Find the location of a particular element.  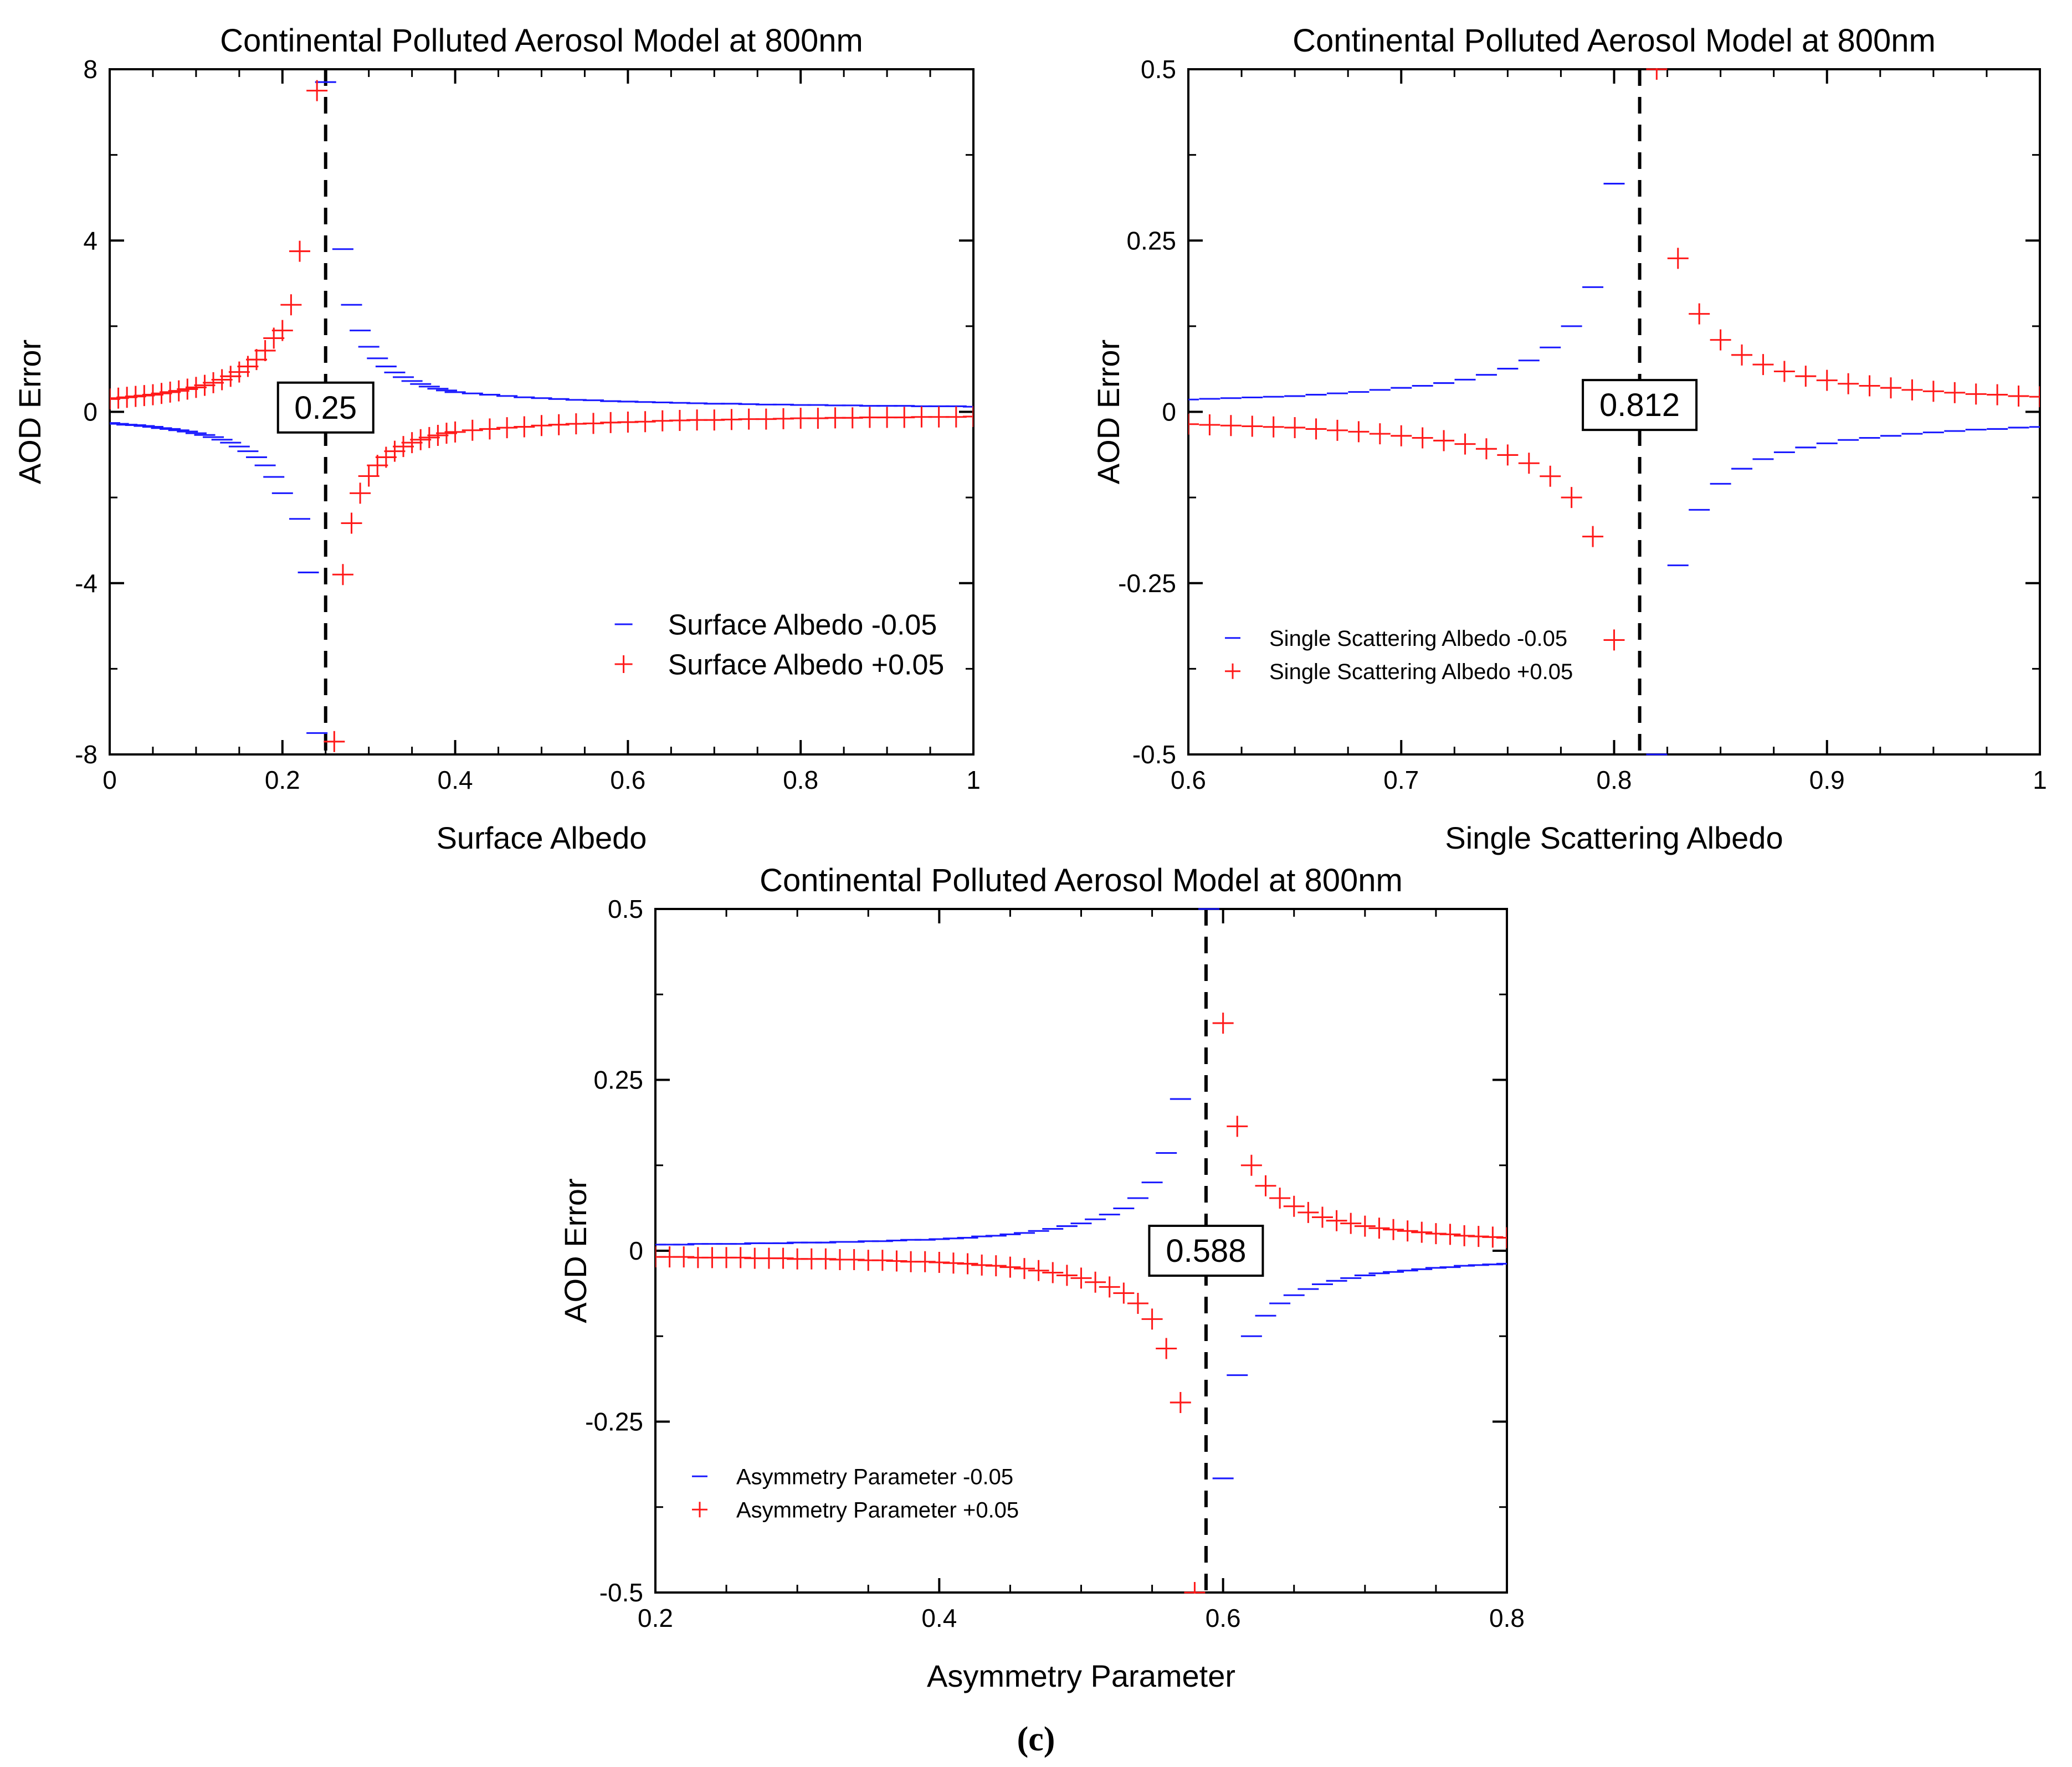

y-tick-label: -4 is located at coordinates (86, 583).